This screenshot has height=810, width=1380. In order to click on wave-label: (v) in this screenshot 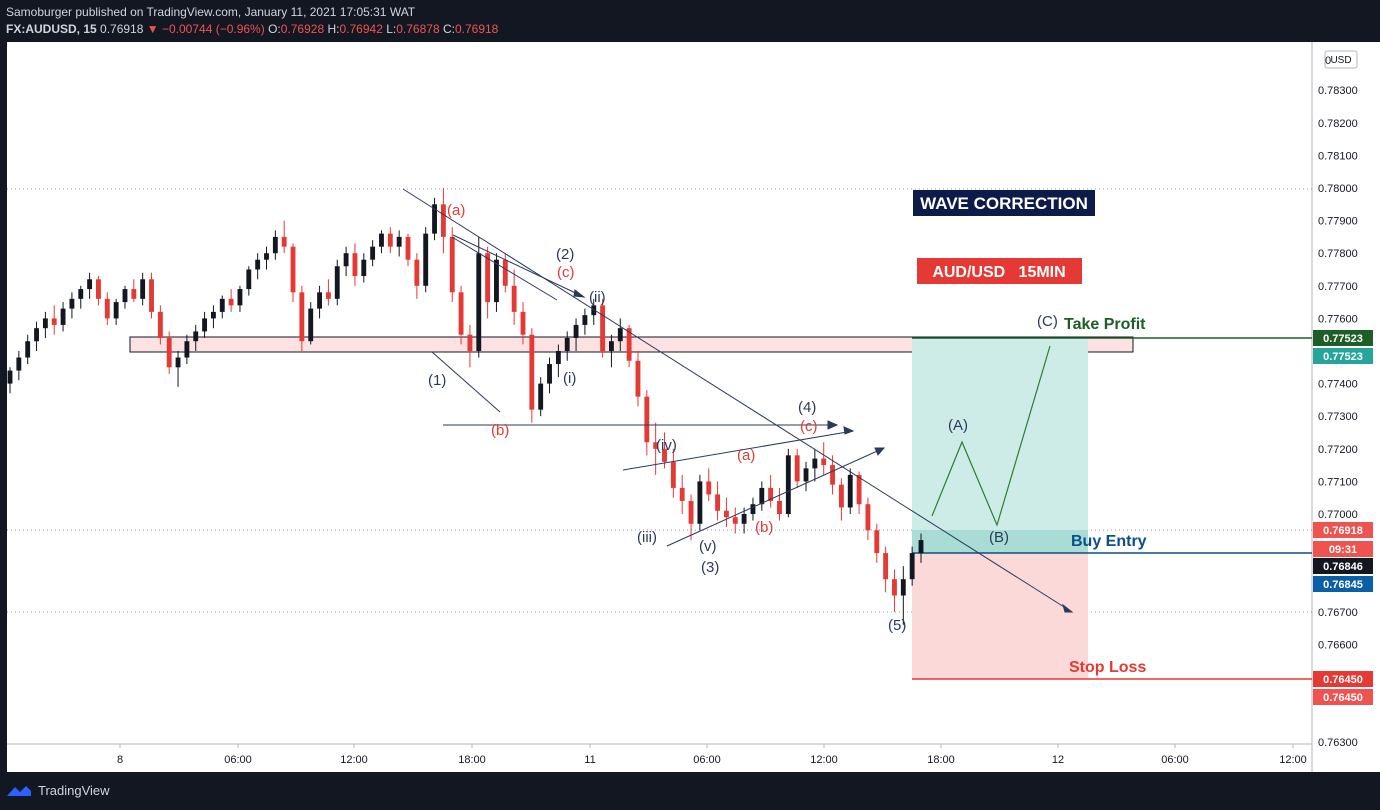, I will do `click(708, 546)`.